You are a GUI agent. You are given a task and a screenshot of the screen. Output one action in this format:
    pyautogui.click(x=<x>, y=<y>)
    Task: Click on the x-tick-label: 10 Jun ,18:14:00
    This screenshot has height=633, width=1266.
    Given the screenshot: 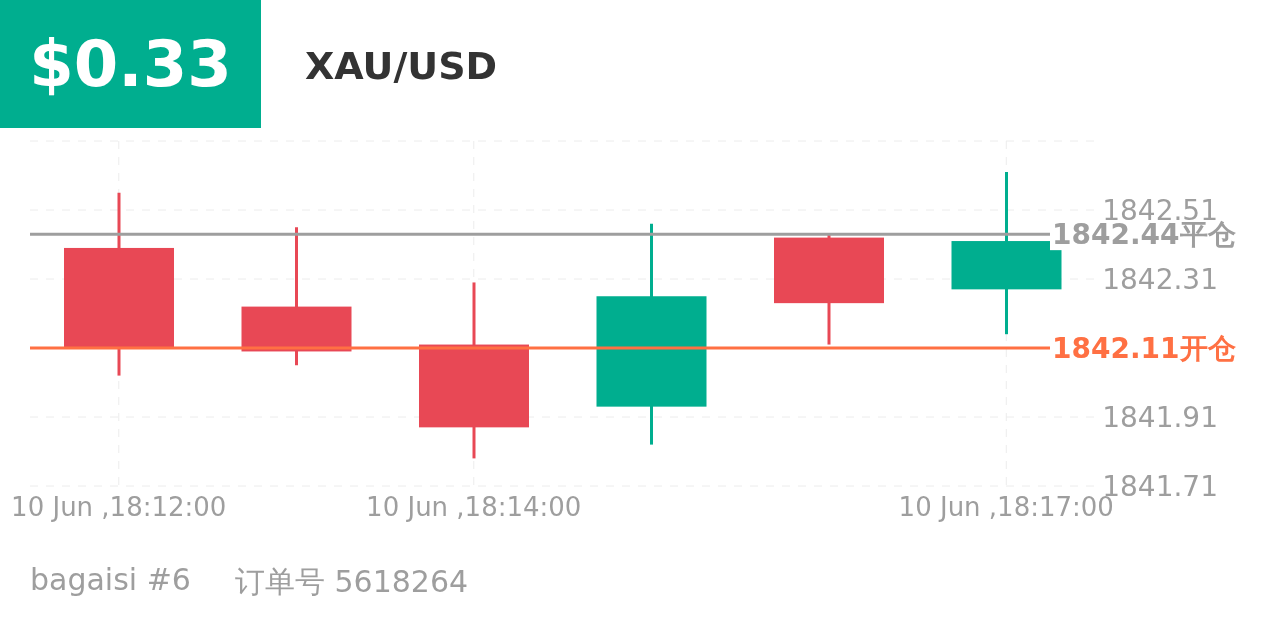 What is the action you would take?
    pyautogui.click(x=474, y=507)
    